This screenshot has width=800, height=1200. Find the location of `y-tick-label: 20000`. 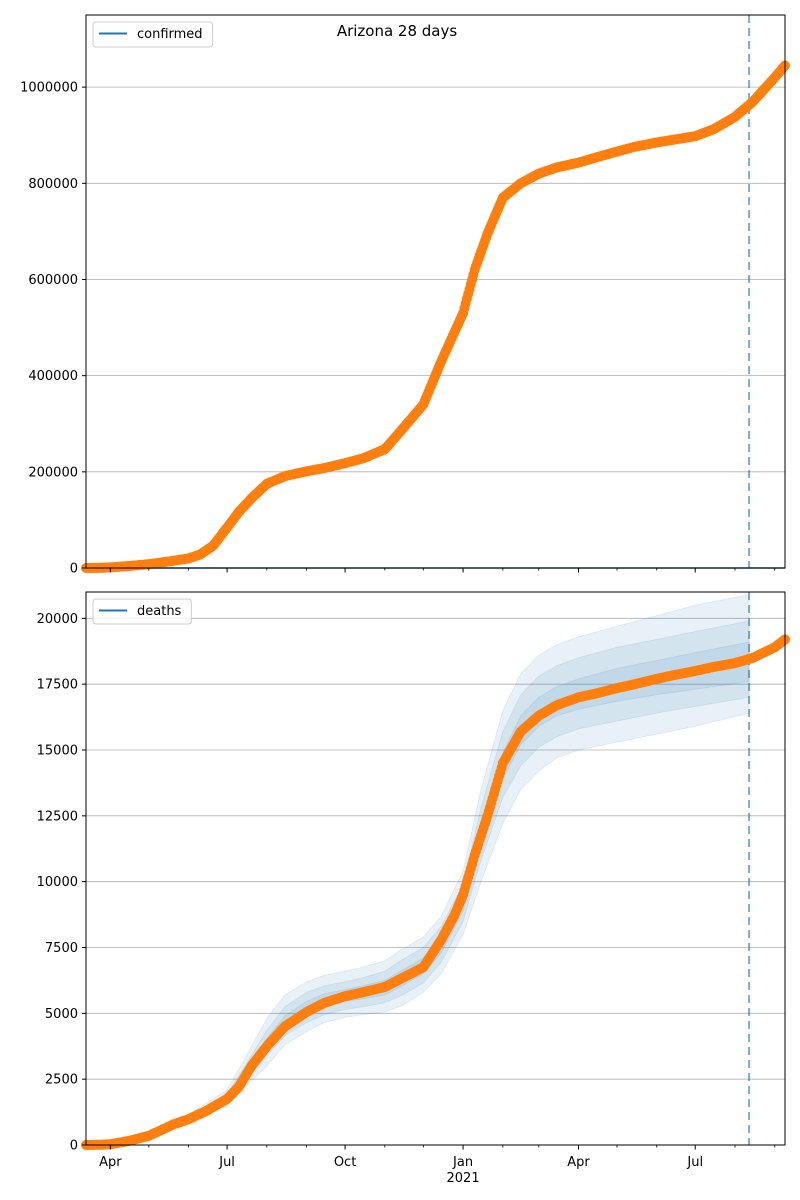

y-tick-label: 20000 is located at coordinates (57, 619).